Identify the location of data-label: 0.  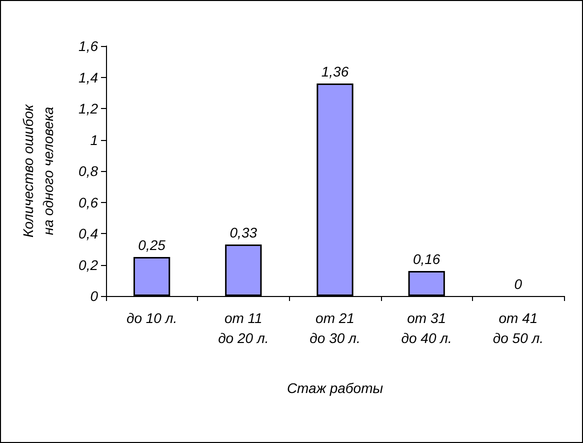
(518, 284).